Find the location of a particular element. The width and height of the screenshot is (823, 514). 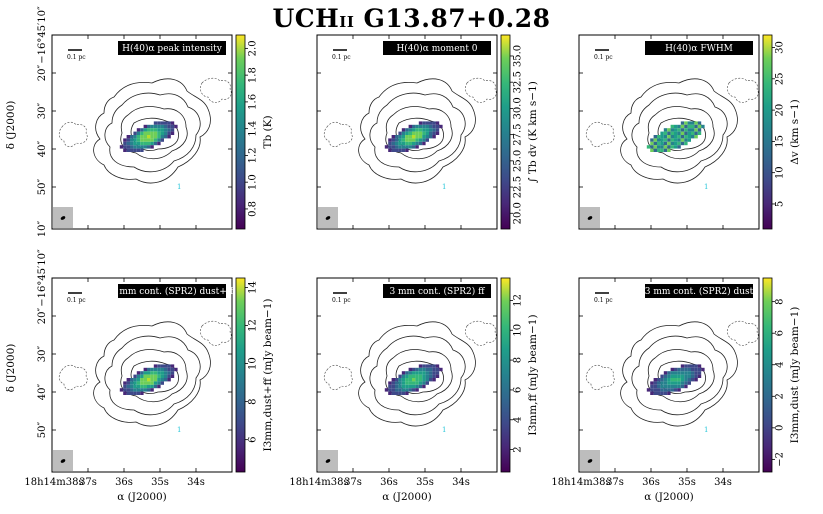

colorbar-tick-label: 6 is located at coordinates (518, 390).